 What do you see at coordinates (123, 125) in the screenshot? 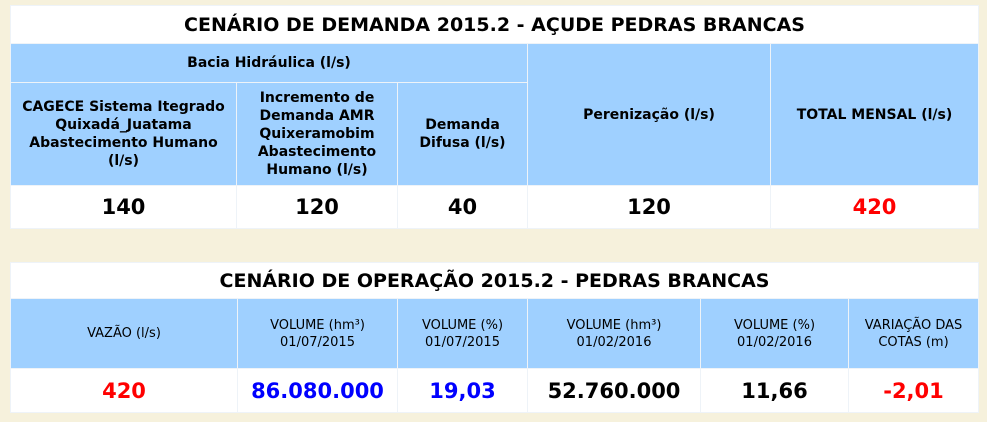
I see `header-line: Quixadá_Juatama` at bounding box center [123, 125].